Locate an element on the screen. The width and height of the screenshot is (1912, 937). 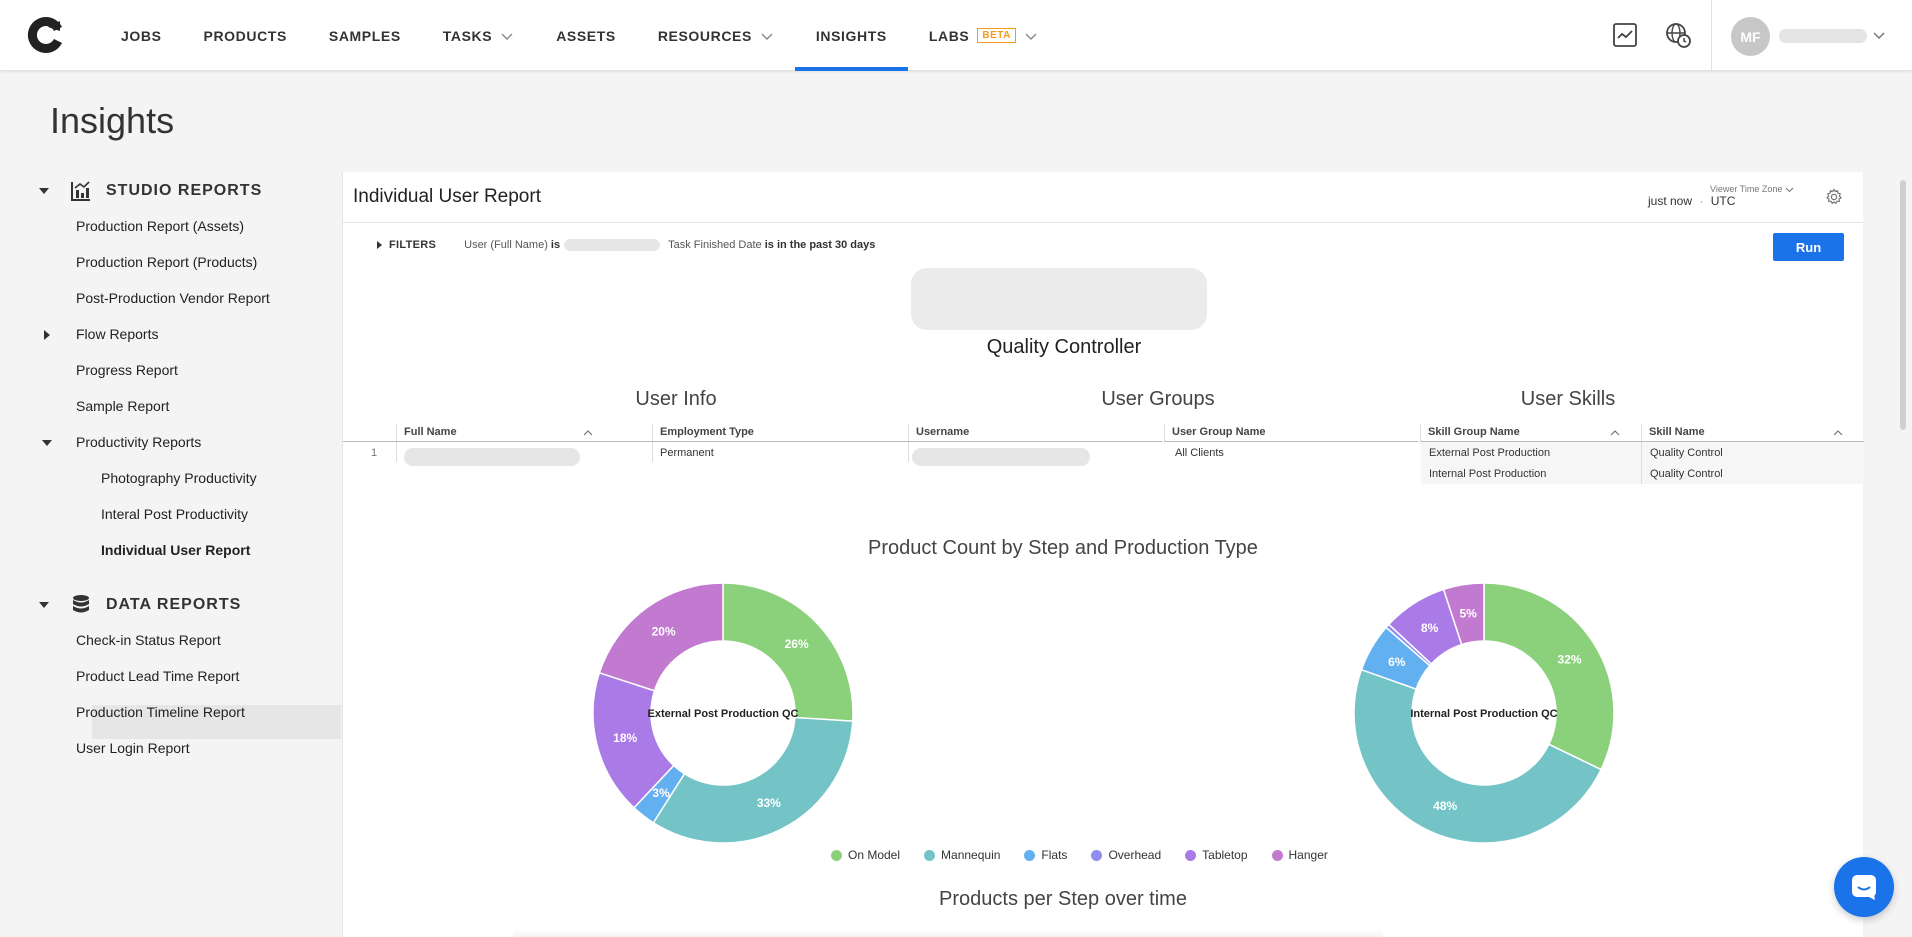
legend-item-on-model: On Model is located at coordinates (865, 855).